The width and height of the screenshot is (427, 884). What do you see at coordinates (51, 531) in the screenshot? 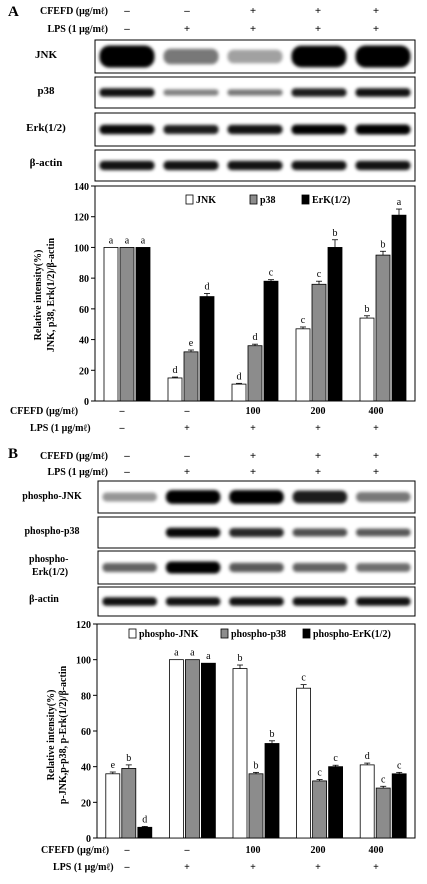
I see `blot-label-pp38: phospho-p38` at bounding box center [51, 531].